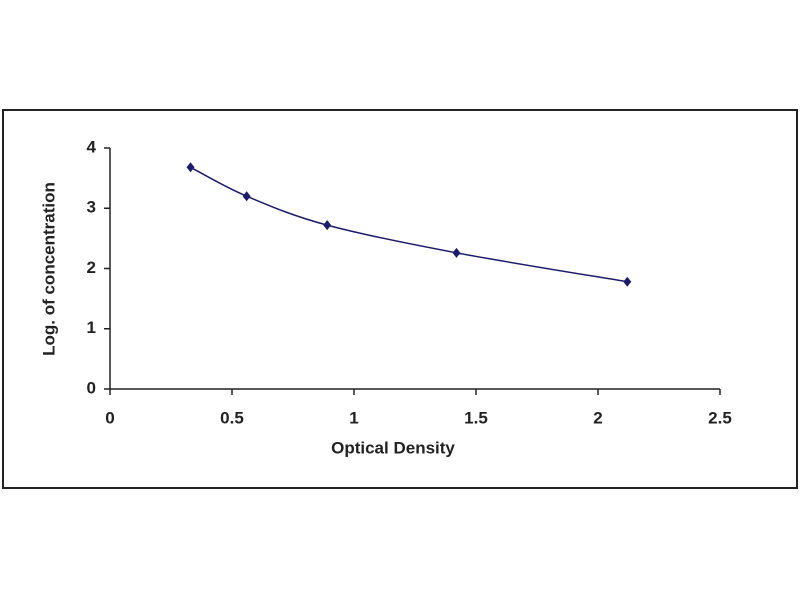  Describe the element at coordinates (720, 417) in the screenshot. I see `x-tick-label: 2.5` at that location.